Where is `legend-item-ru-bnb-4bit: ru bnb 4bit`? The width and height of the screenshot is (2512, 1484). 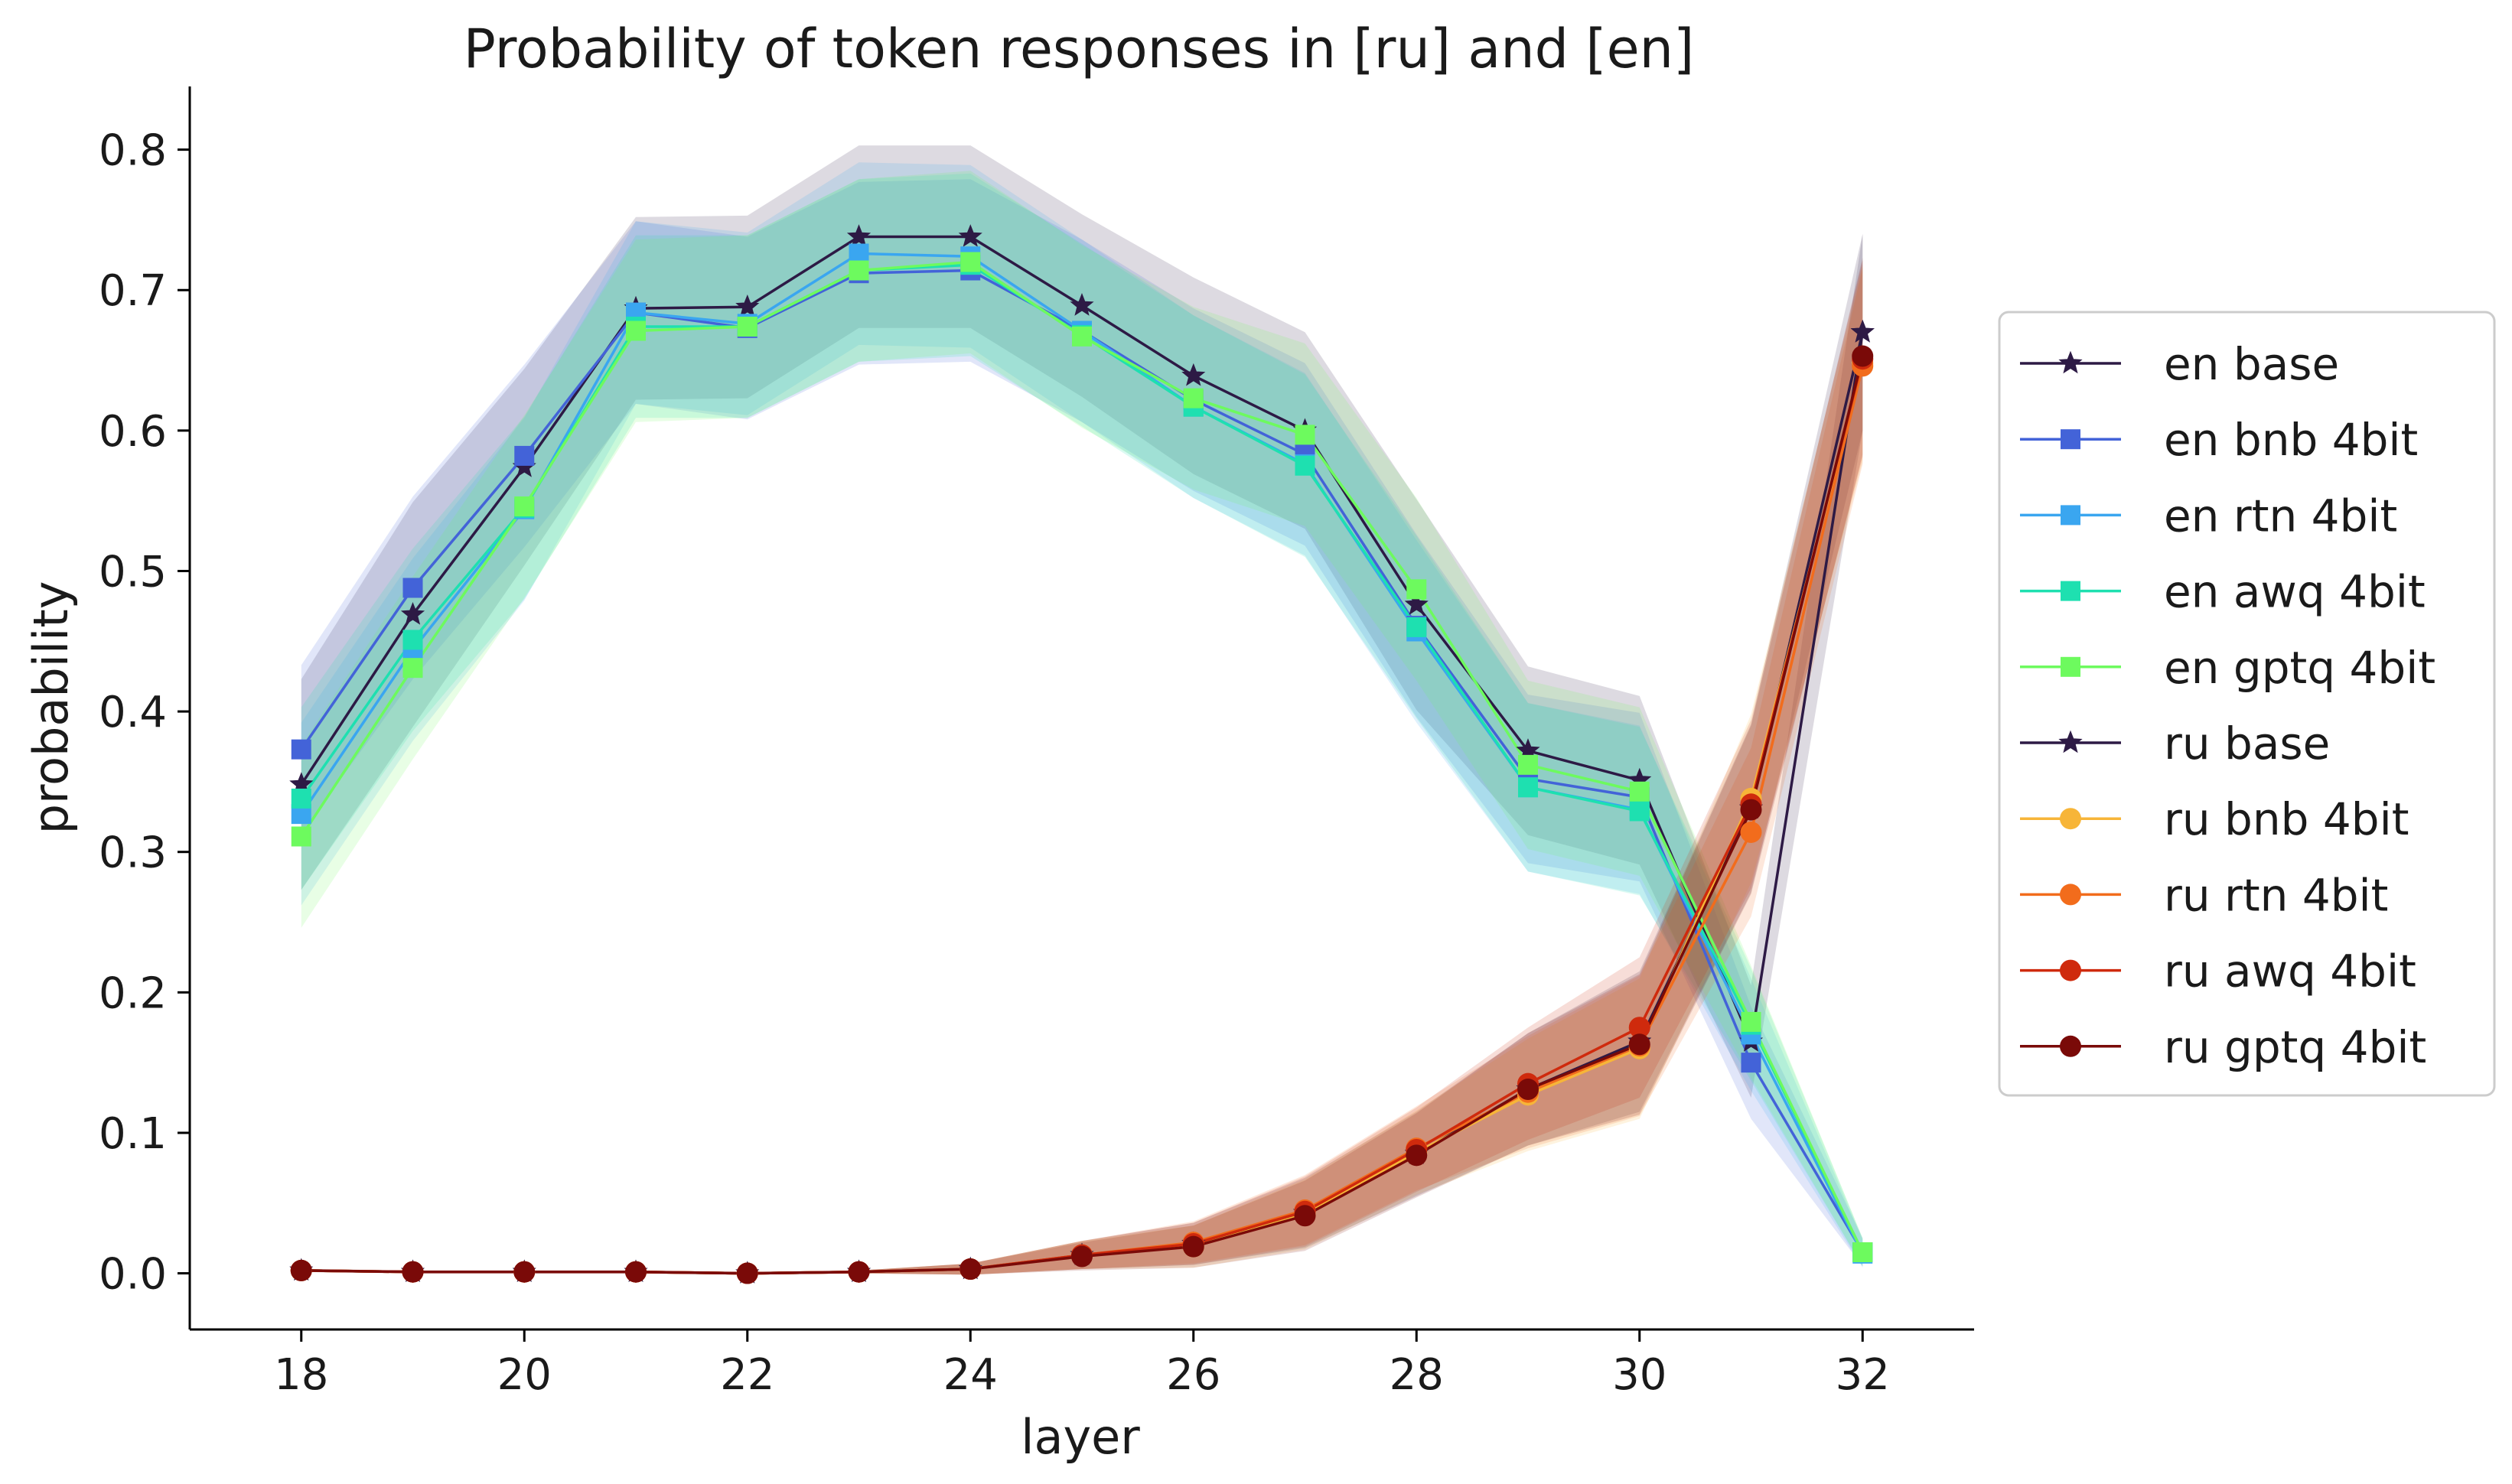 legend-item-ru-bnb-4bit: ru bnb 4bit is located at coordinates (2214, 819).